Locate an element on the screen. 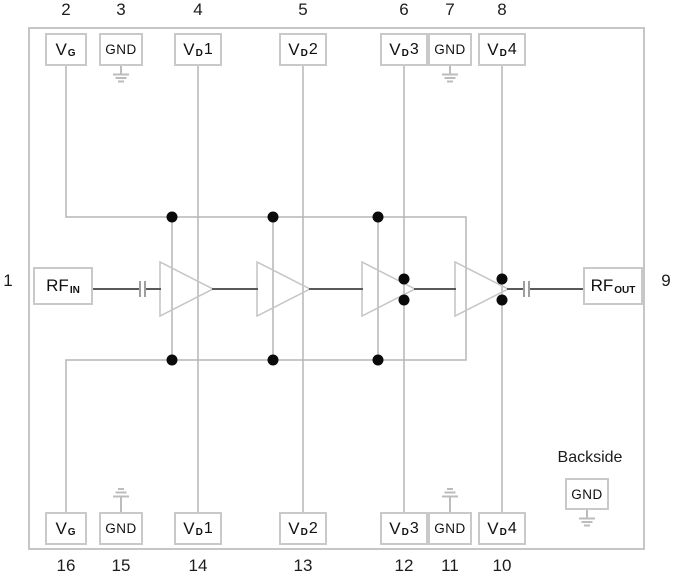 The image size is (680, 582). pin-box-gnd-bottom-right: GND is located at coordinates (450, 528).